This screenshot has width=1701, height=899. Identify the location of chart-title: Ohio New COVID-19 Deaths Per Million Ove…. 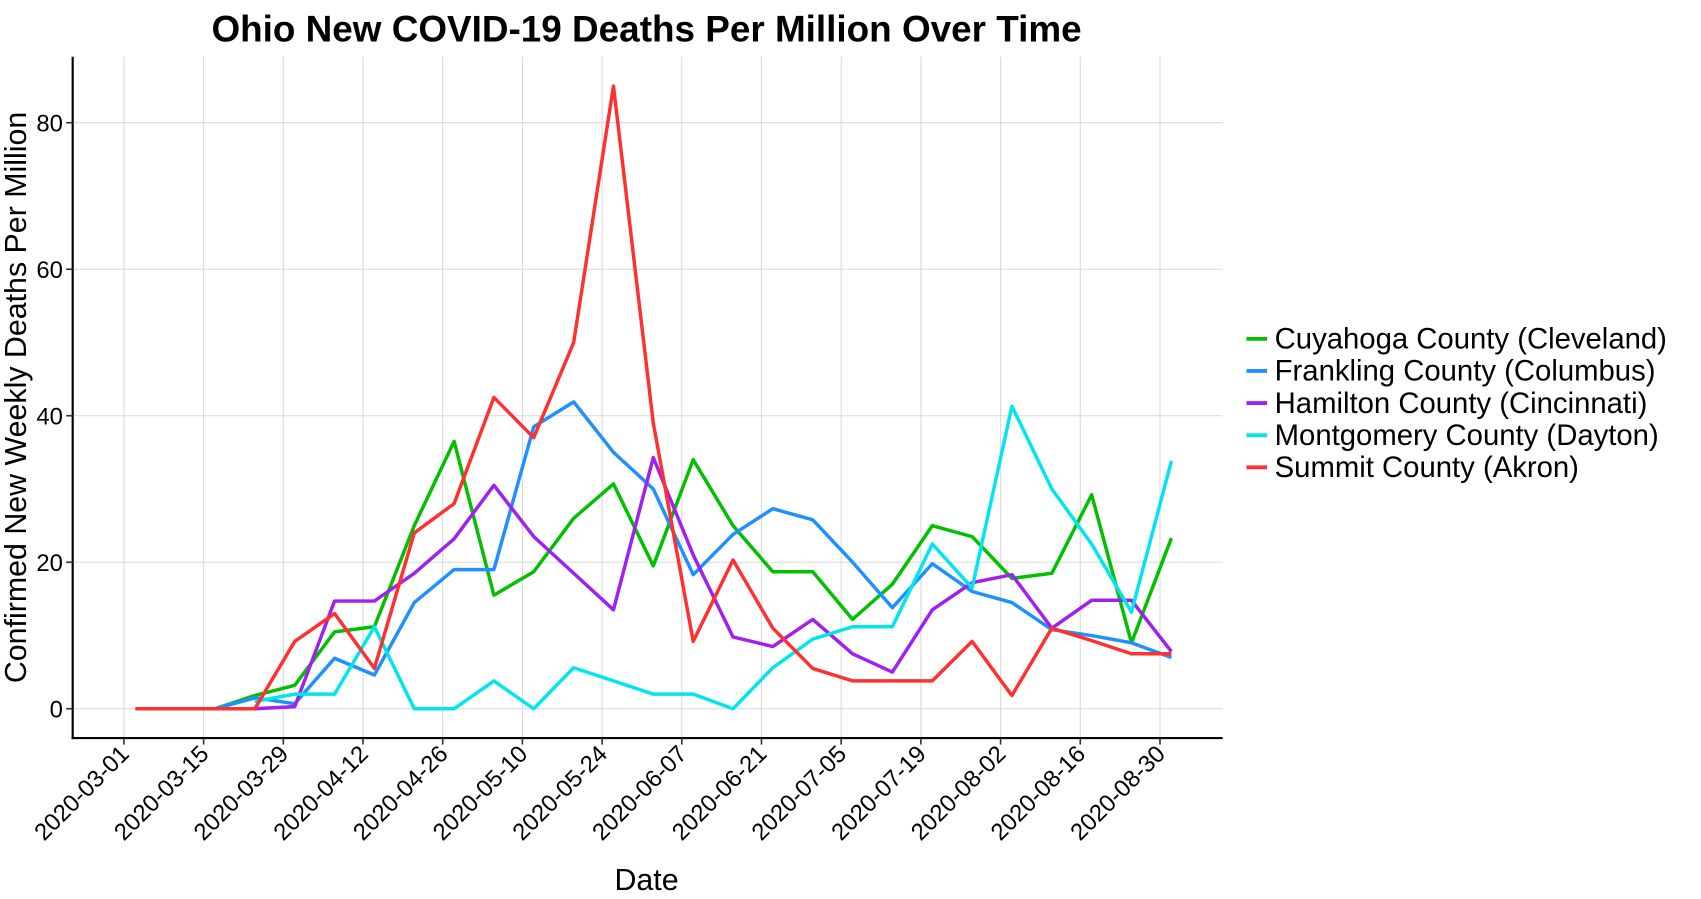
(646, 29).